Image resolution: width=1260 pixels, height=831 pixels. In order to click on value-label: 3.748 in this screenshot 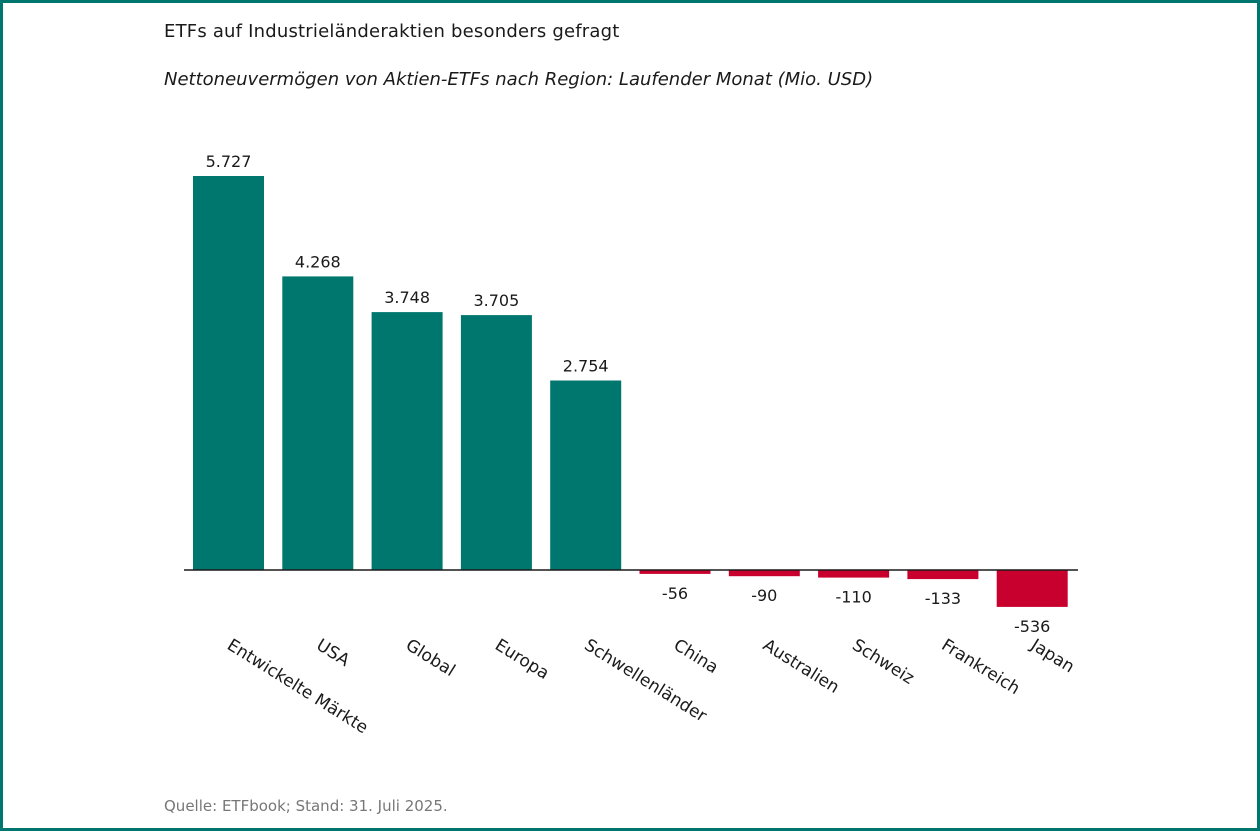, I will do `click(407, 297)`.